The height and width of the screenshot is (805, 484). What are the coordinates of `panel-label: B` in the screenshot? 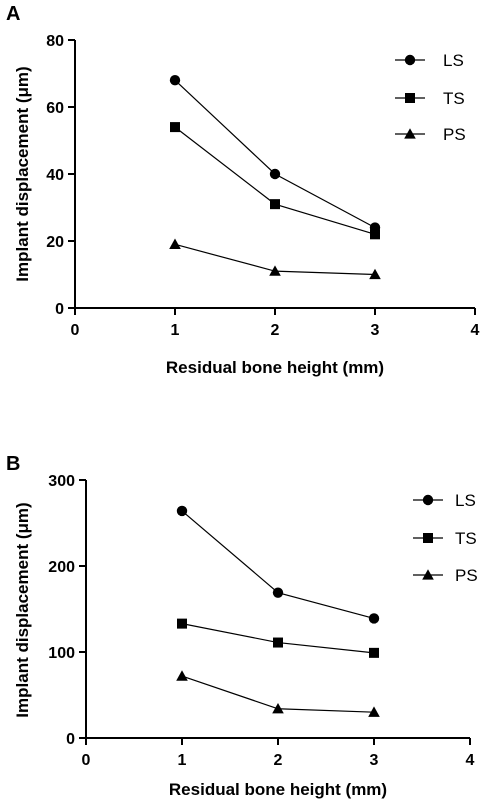 It's located at (13, 464).